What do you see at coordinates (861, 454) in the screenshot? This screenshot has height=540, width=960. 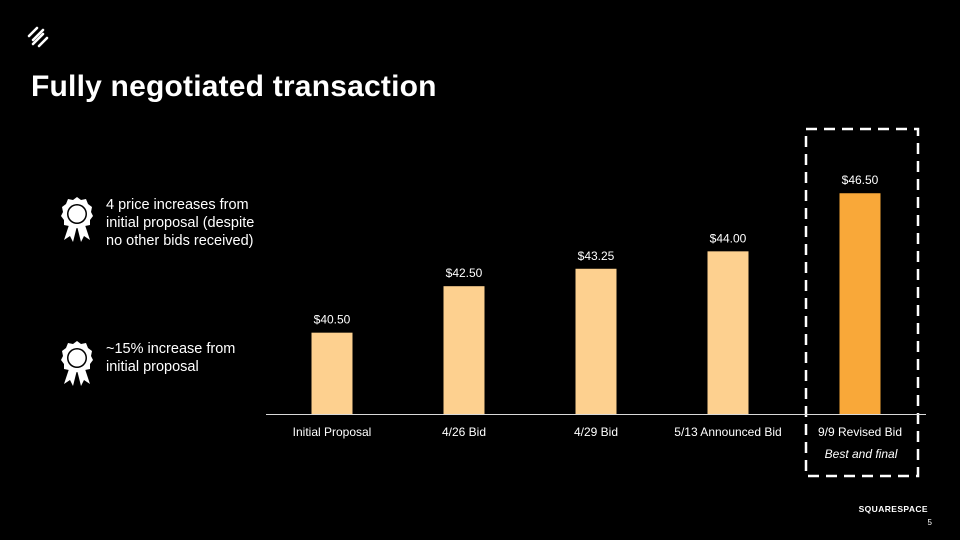 I see `highlight-note: Best and final` at bounding box center [861, 454].